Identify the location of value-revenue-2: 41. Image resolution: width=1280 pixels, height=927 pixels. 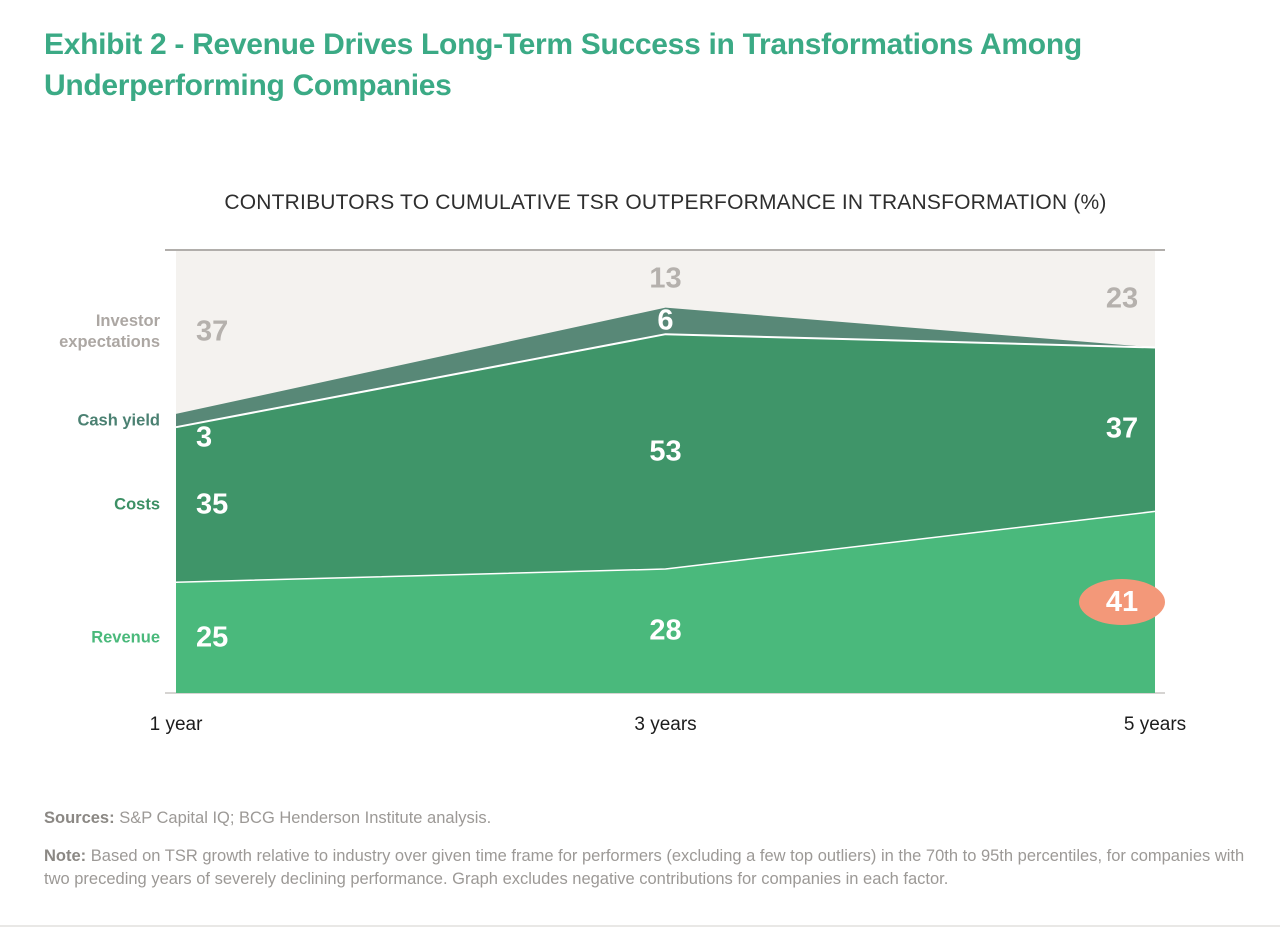
(1122, 601).